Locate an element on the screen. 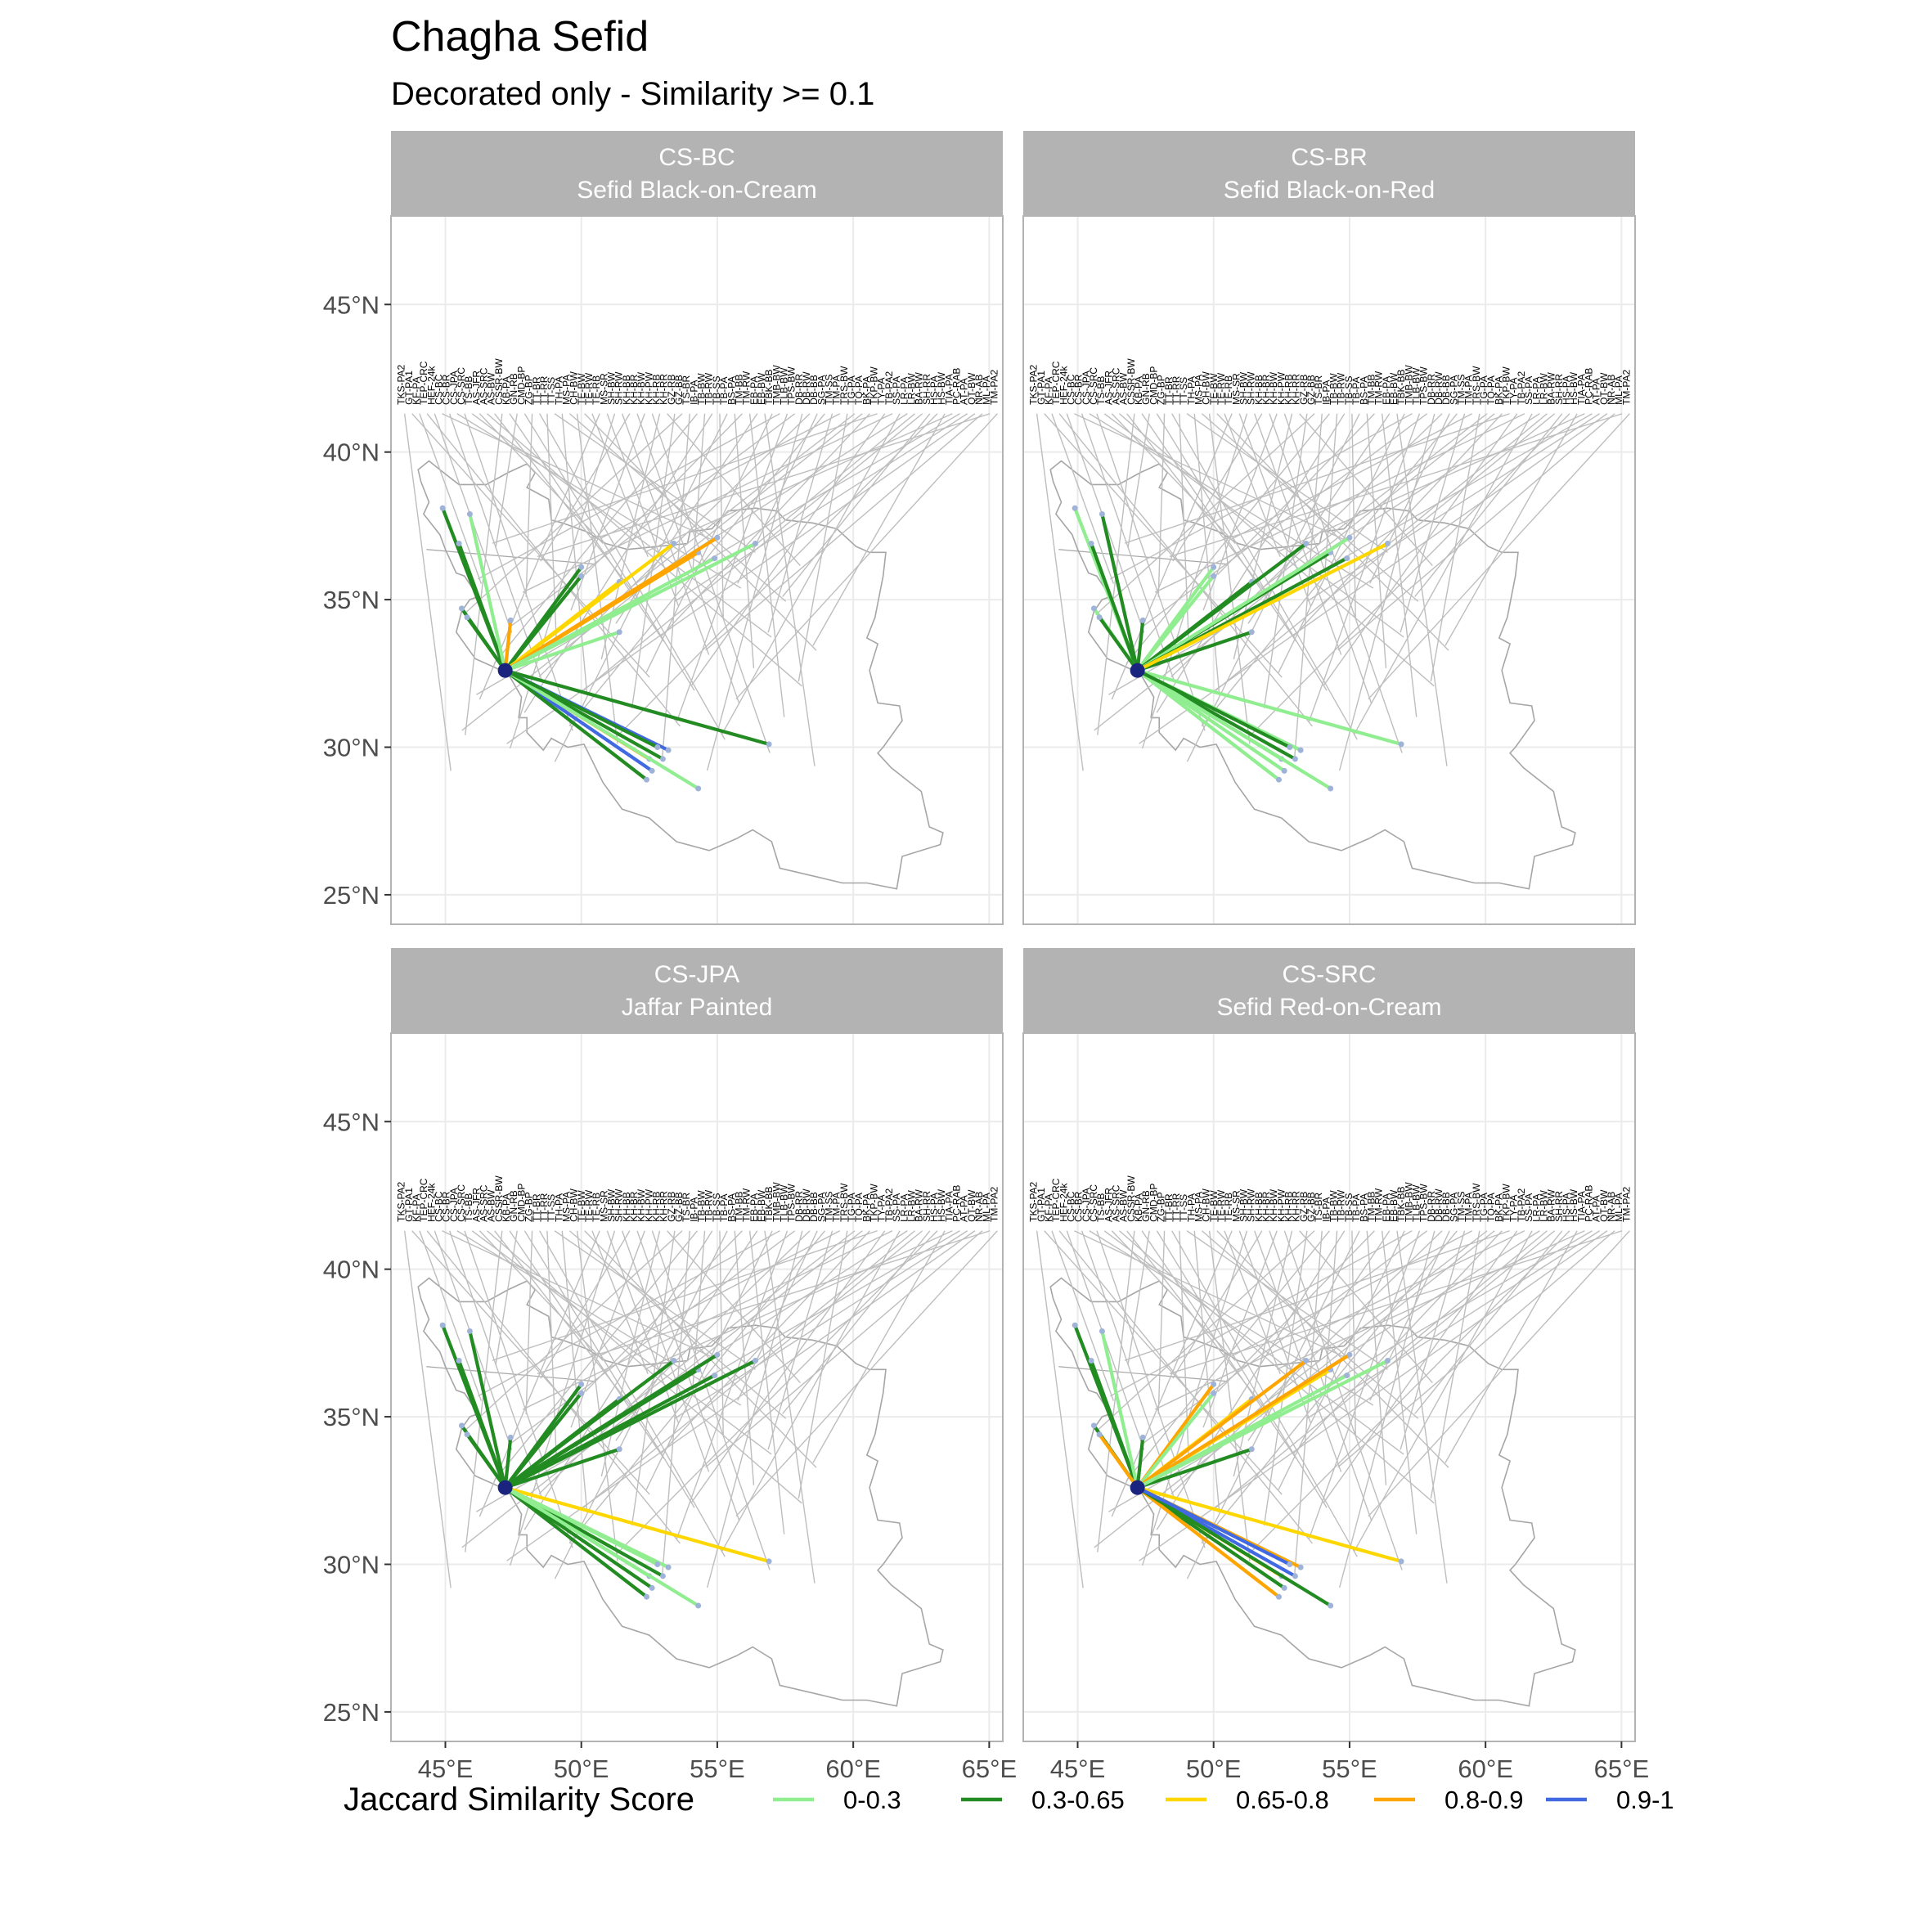  facet-strip-code: CS-BR is located at coordinates (1329, 158).